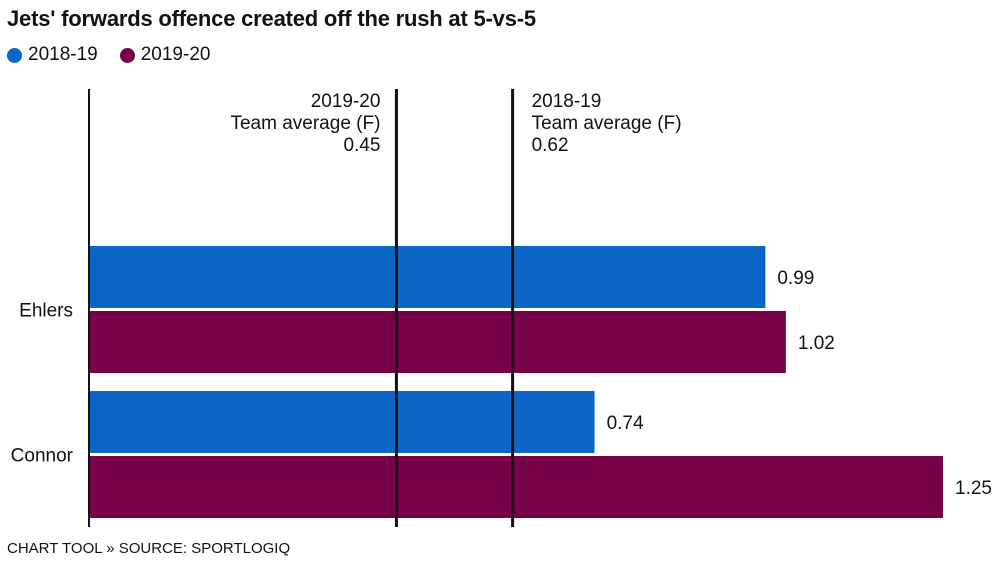 Image resolution: width=1000 pixels, height=562 pixels. What do you see at coordinates (361, 145) in the screenshot?
I see `reference-label-0-line-2: 0.45` at bounding box center [361, 145].